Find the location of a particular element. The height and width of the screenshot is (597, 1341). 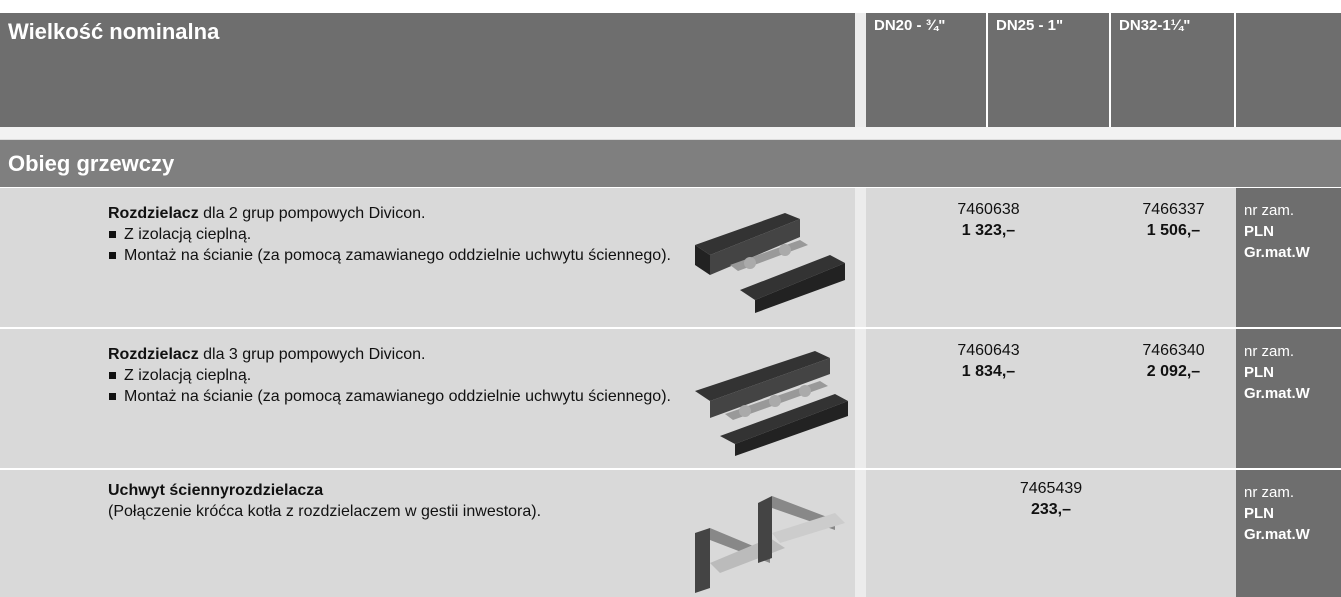

price-cell: 7460638 1 323,– is located at coordinates (988, 220).